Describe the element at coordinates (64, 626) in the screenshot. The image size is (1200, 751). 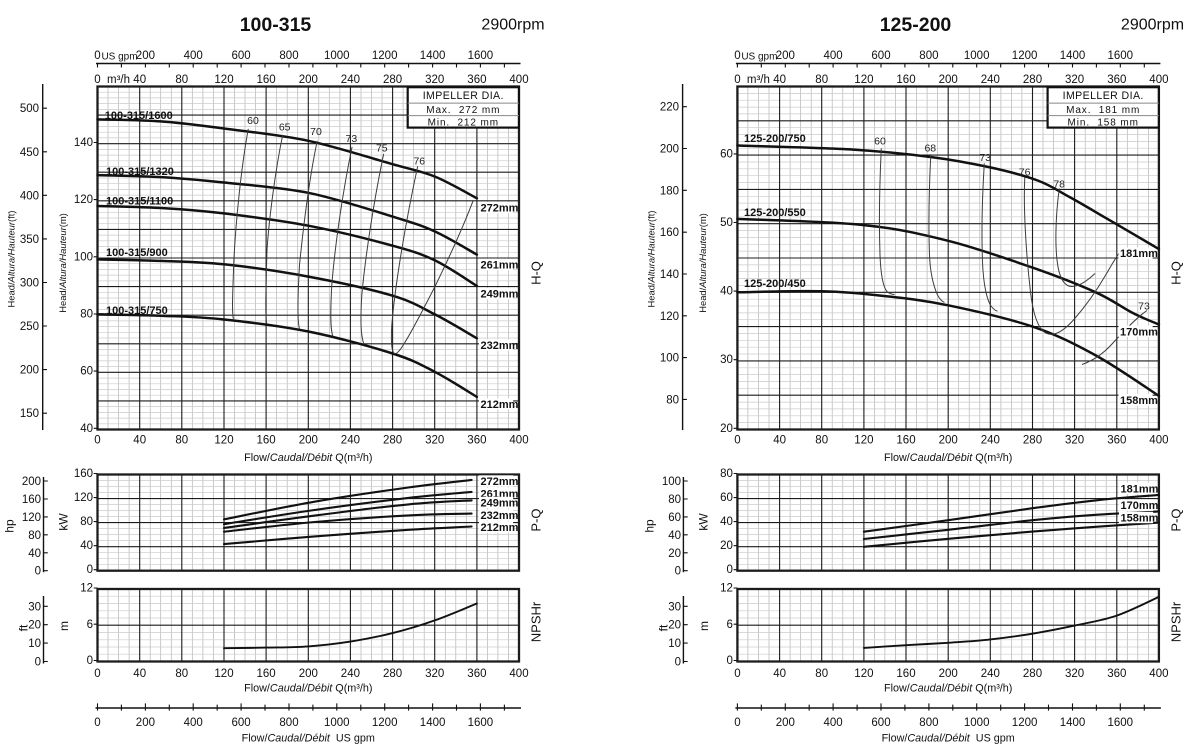
I see `svg-text: m` at that location.